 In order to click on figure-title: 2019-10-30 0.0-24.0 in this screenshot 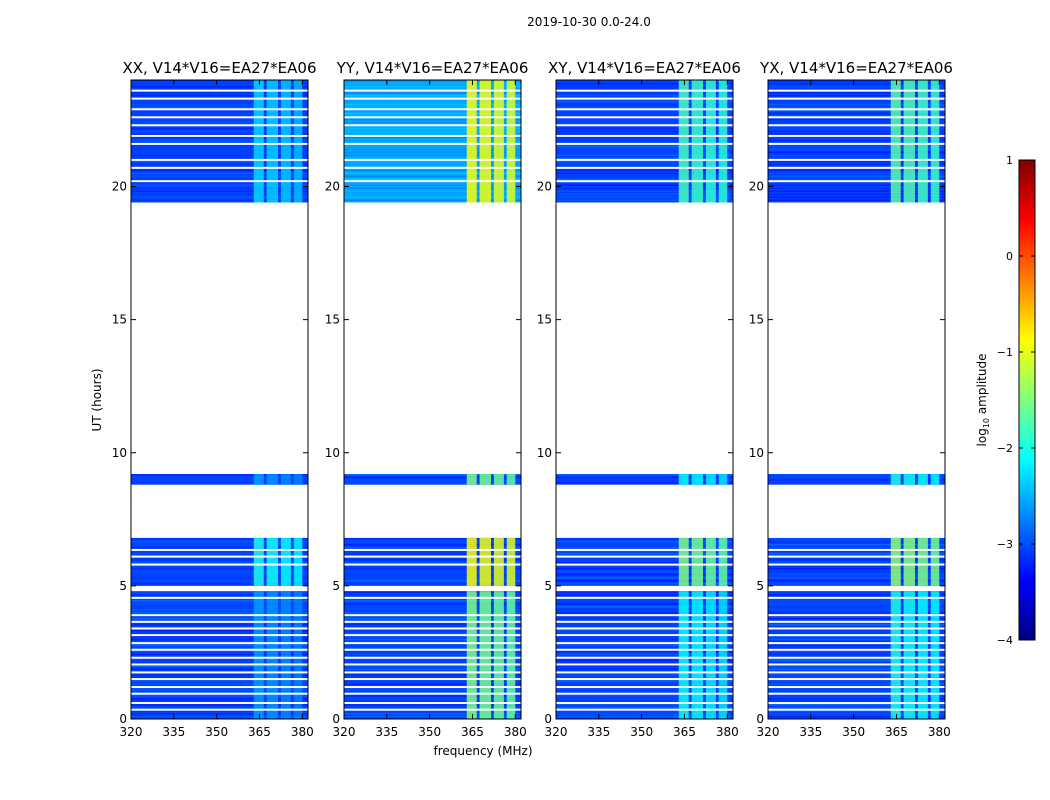, I will do `click(589, 22)`.